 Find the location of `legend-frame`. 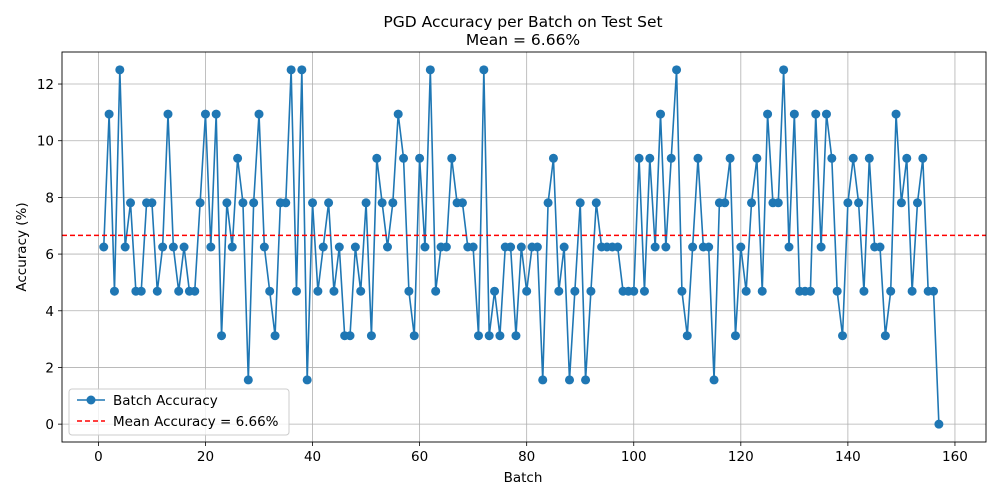

legend-frame is located at coordinates (179, 412).